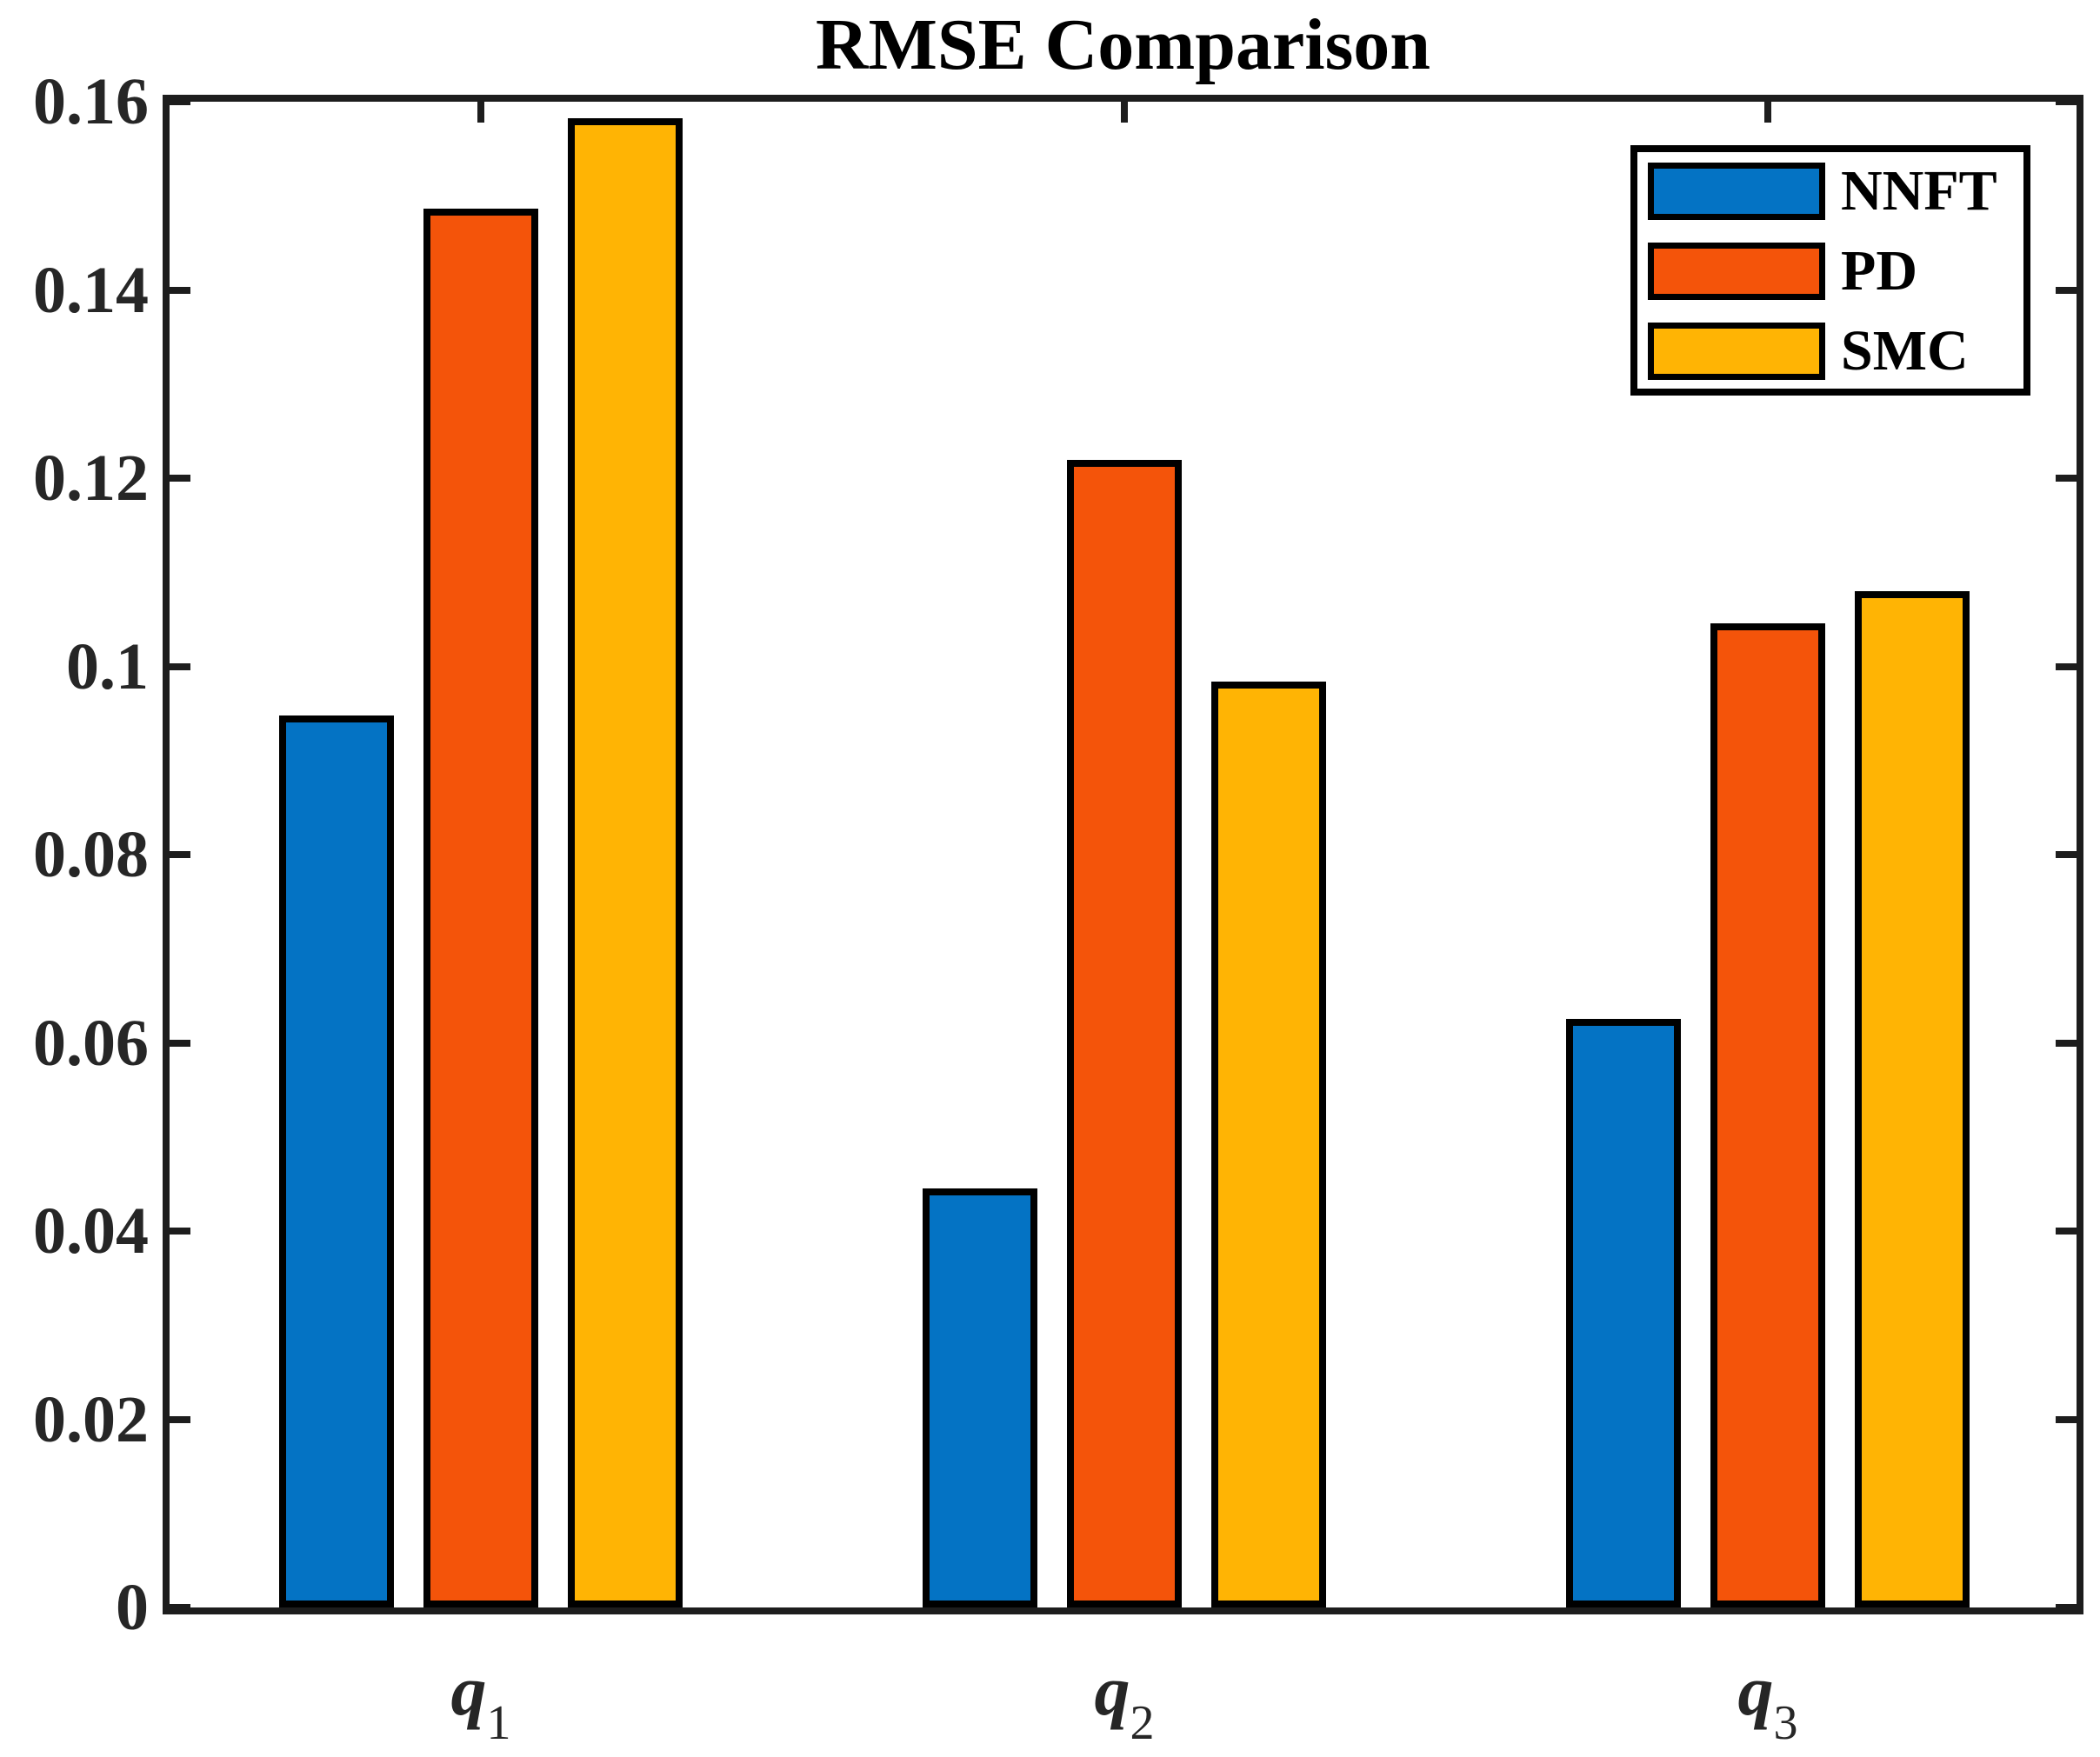  I want to click on x-tick-label-q3: q3, so click(1768, 1698).